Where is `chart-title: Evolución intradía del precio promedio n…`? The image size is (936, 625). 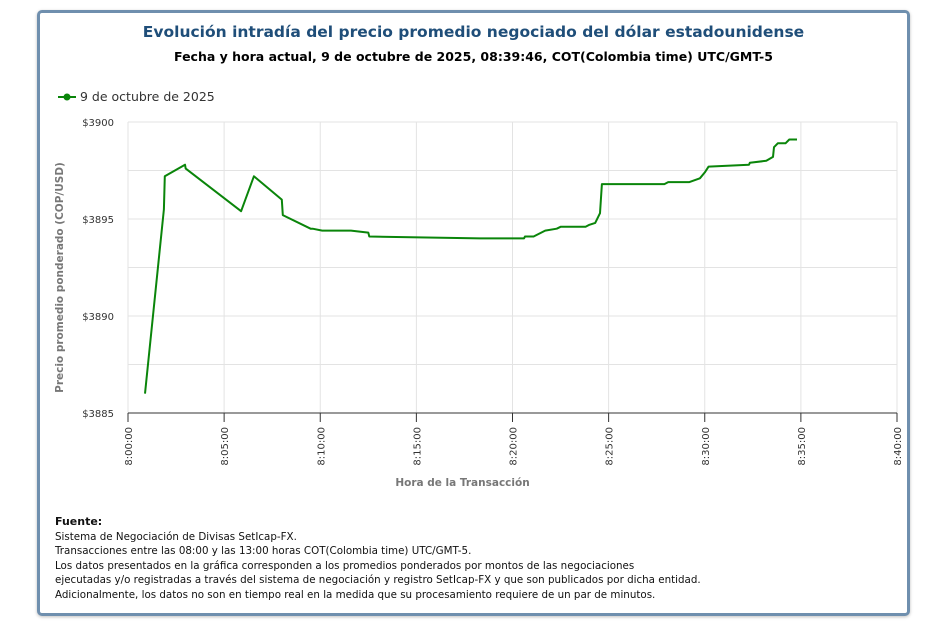 chart-title: Evolución intradía del precio promedio n… is located at coordinates (473, 32).